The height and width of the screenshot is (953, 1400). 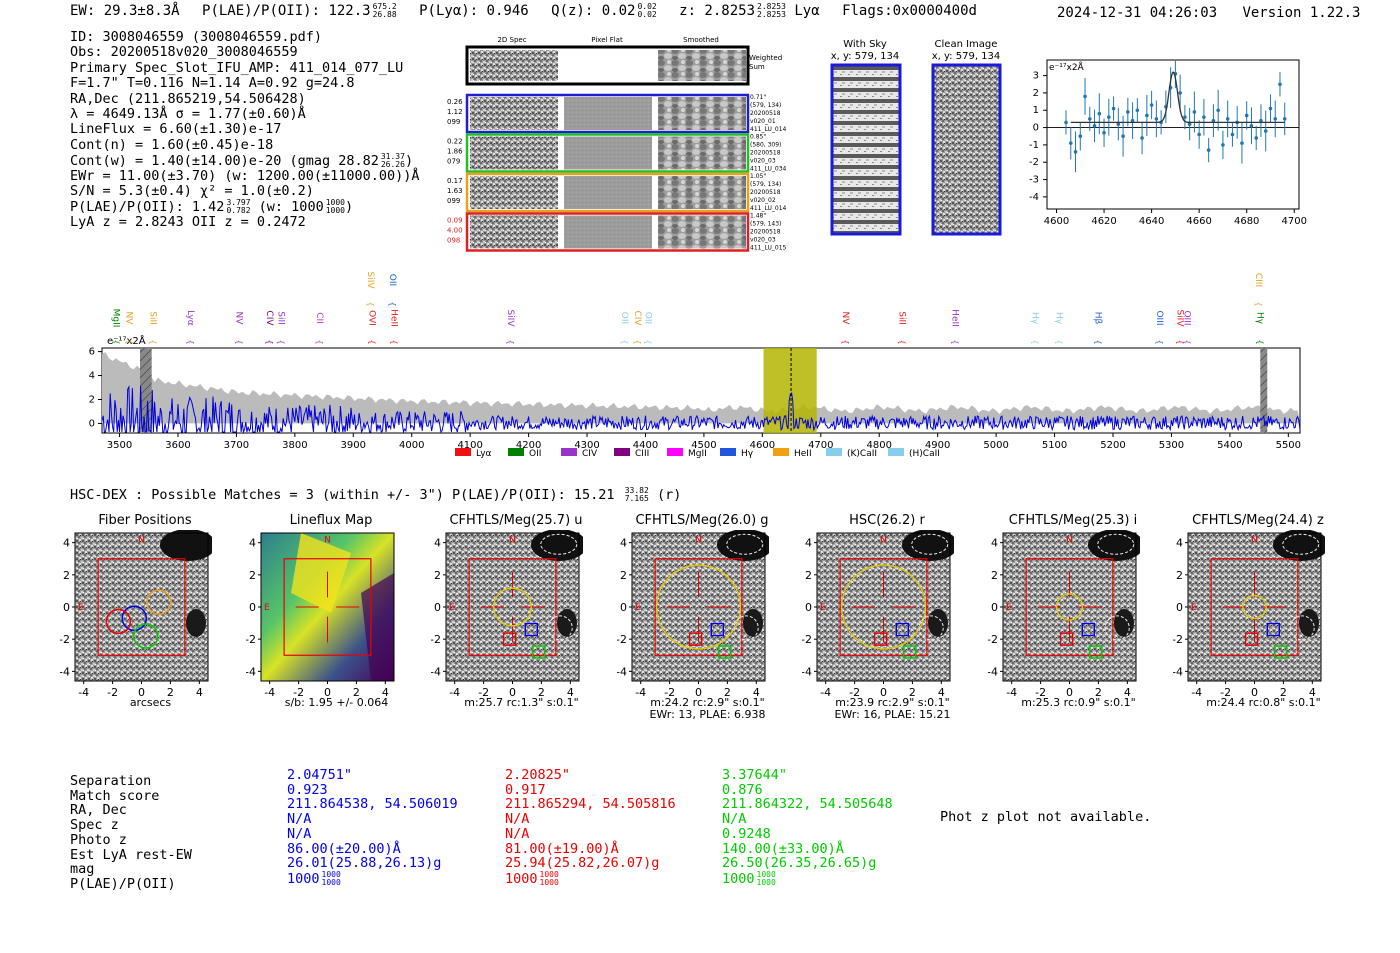 What do you see at coordinates (995, 445) in the screenshot?
I see `spectrum-xtick-label: 5000` at bounding box center [995, 445].